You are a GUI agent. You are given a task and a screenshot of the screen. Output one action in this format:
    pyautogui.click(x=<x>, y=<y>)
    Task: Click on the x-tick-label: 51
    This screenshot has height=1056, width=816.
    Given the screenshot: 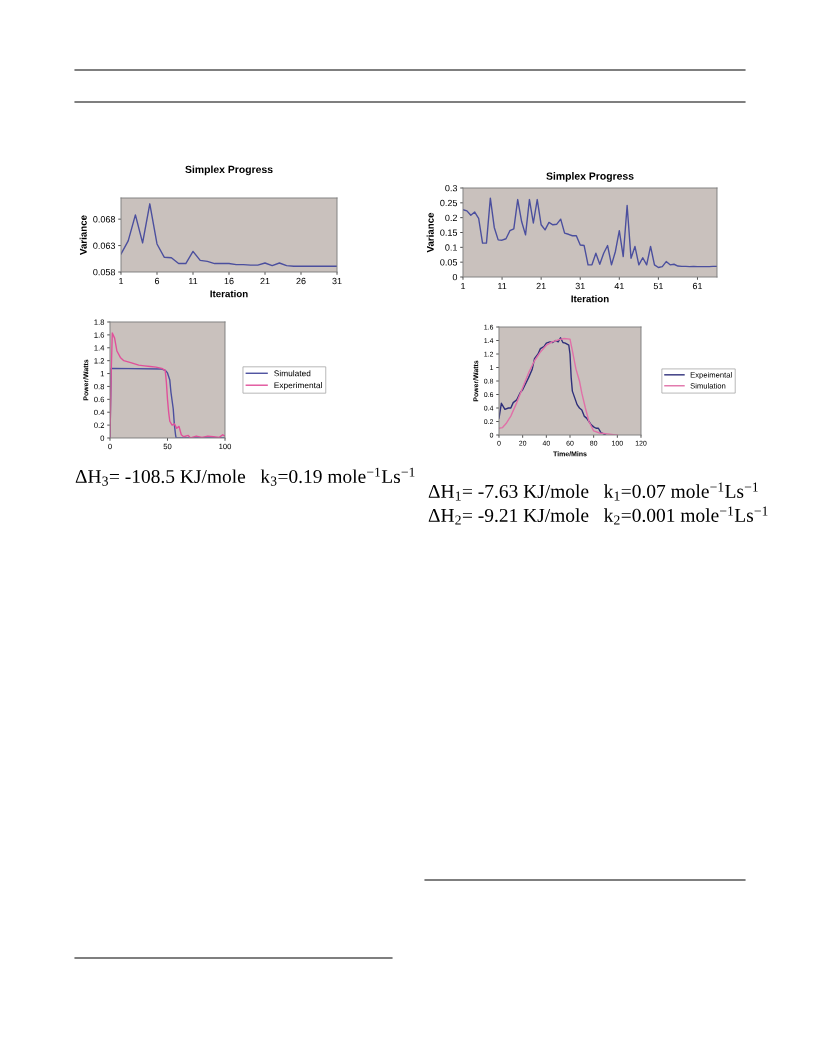 What is the action you would take?
    pyautogui.click(x=658, y=286)
    